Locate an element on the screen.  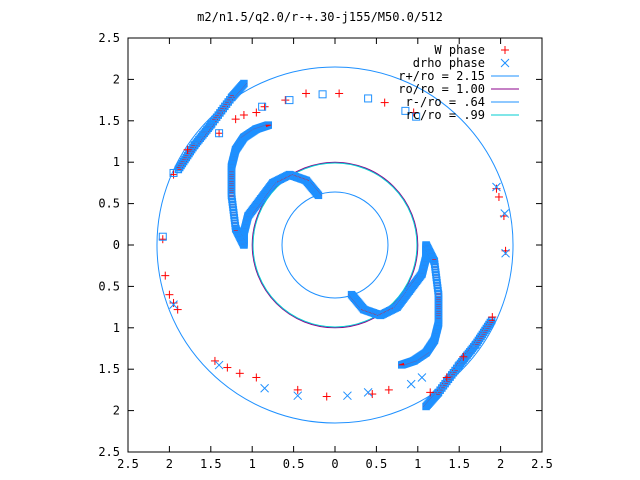
x-tick-label: 0 is located at coordinates (334, 464).